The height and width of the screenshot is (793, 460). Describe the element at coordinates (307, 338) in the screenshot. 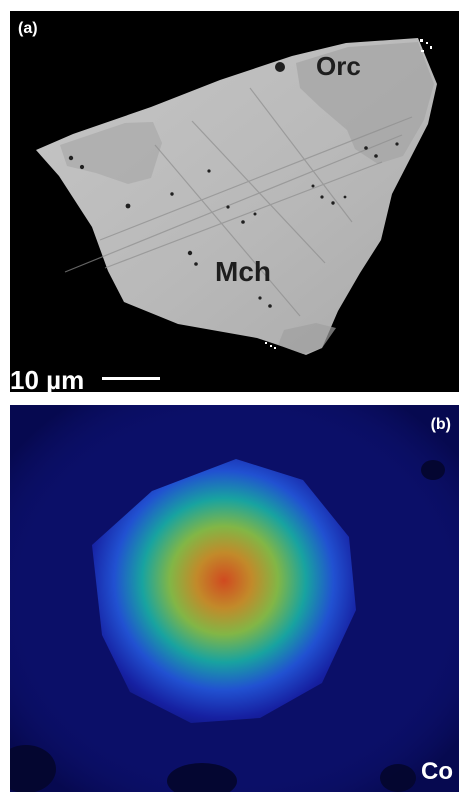

I see `bottom-dark-zone` at that location.